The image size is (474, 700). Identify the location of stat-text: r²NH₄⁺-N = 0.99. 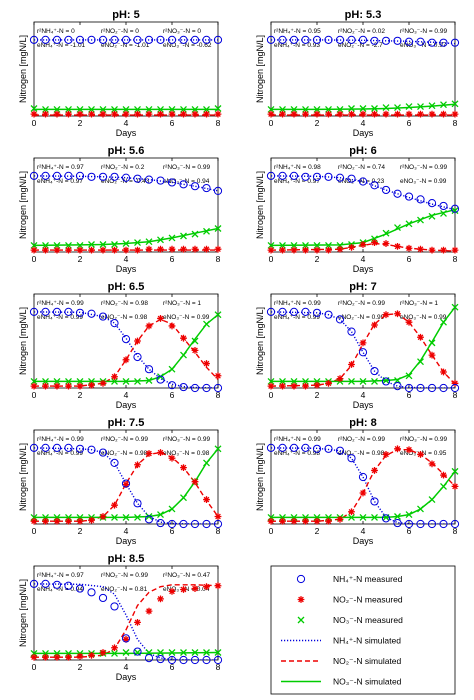
(60, 439).